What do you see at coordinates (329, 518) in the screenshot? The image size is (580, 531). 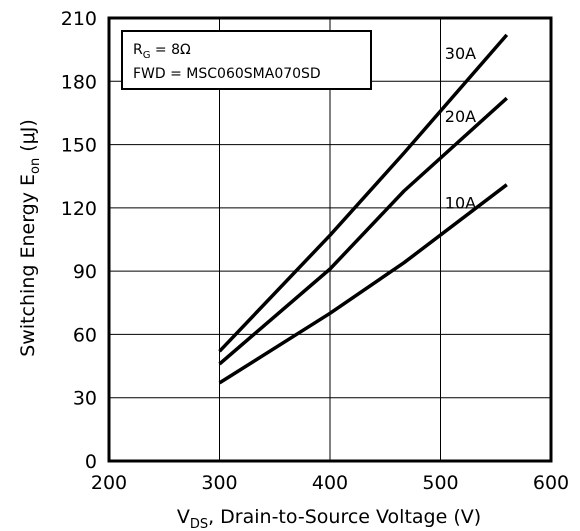 I see `x-axis-title: VDS, Drain-to-Source Voltage (V)` at bounding box center [329, 518].